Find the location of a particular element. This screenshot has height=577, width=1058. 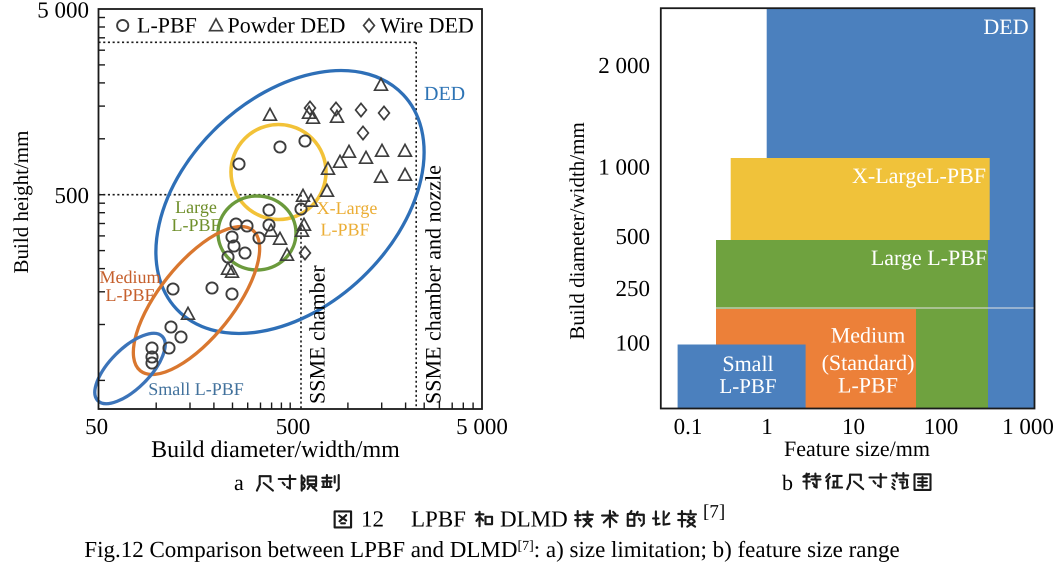

svg-text: Small is located at coordinates (747, 363).